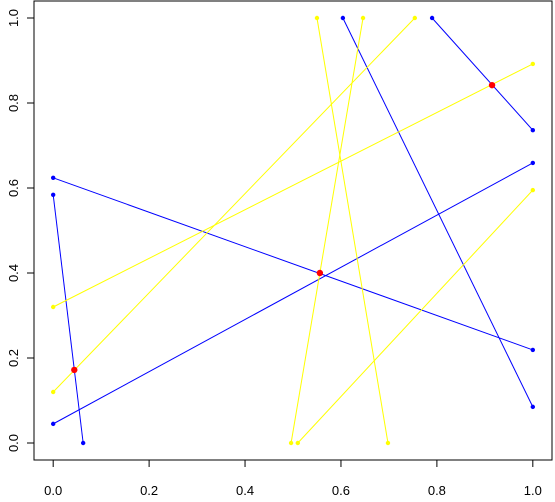  Describe the element at coordinates (341, 490) in the screenshot. I see `x-tick-label: 0.6` at that location.